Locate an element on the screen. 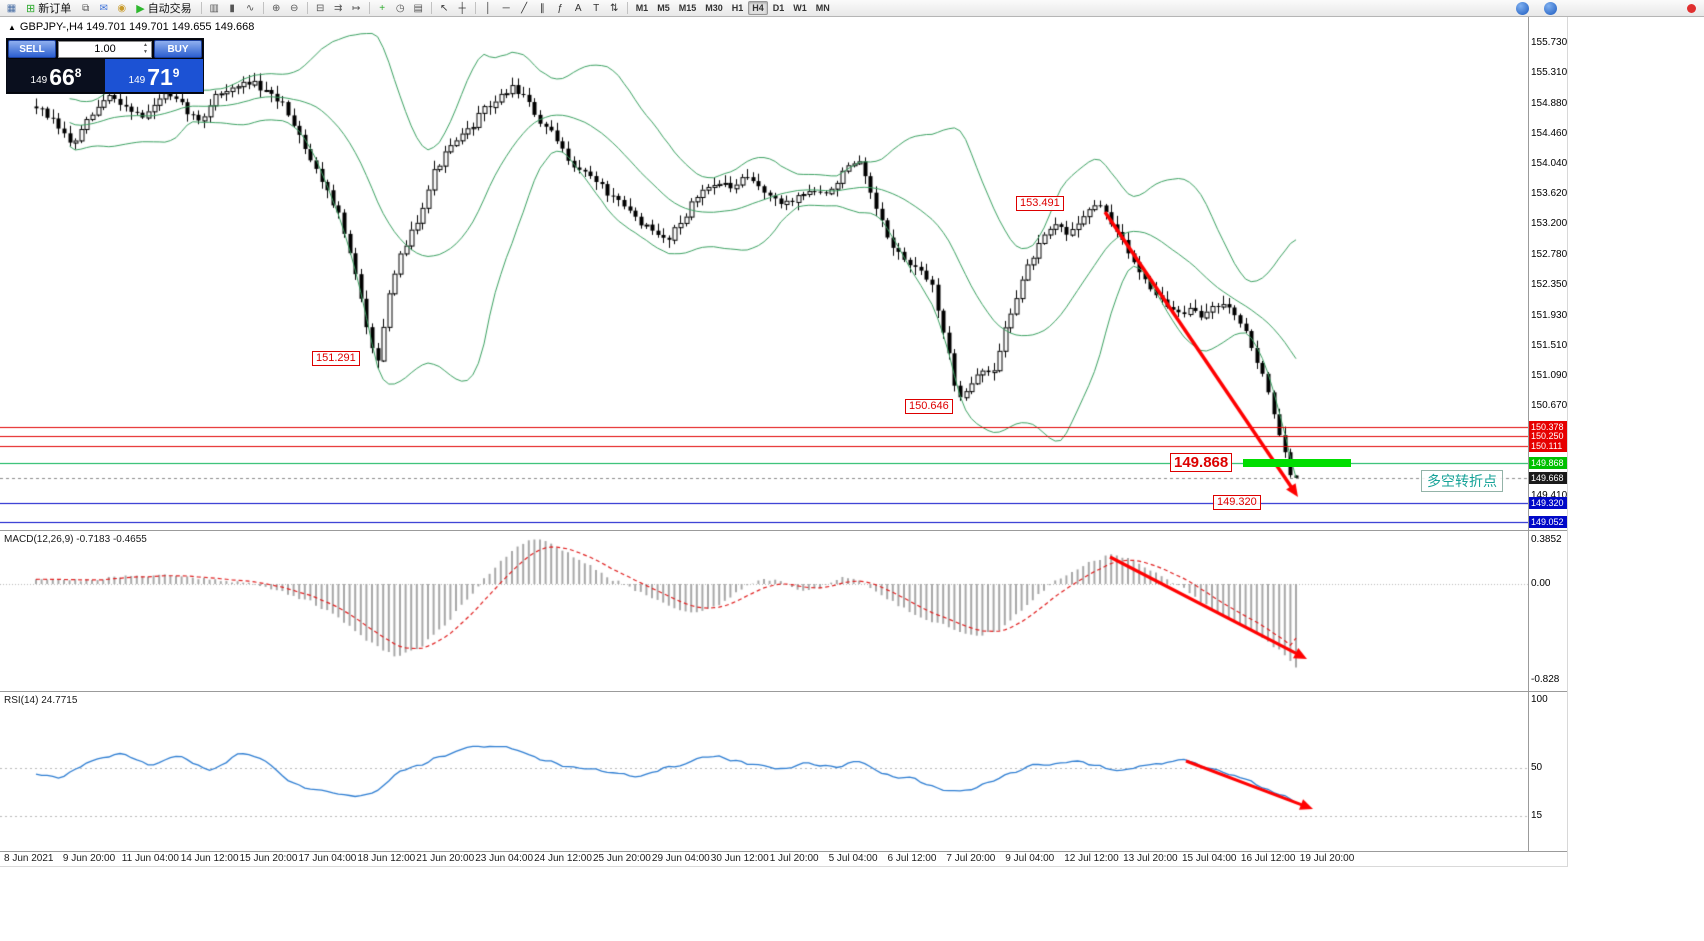 This screenshot has height=941, width=1704. time-axis-label: 21 Jun 20:00 is located at coordinates (445, 858).